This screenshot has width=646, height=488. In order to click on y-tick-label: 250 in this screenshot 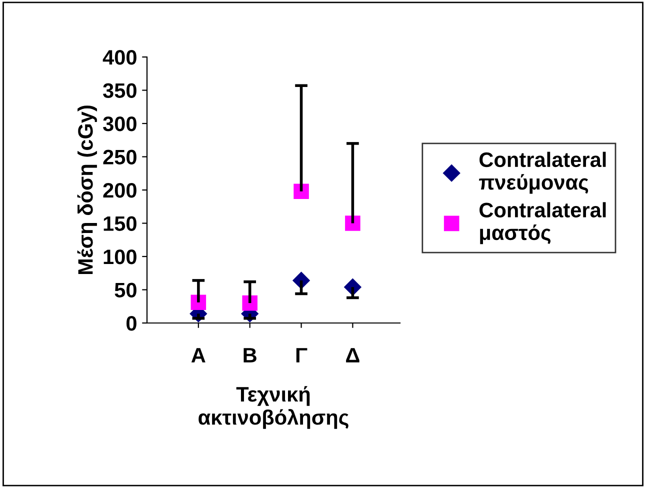, I will do `click(119, 157)`.